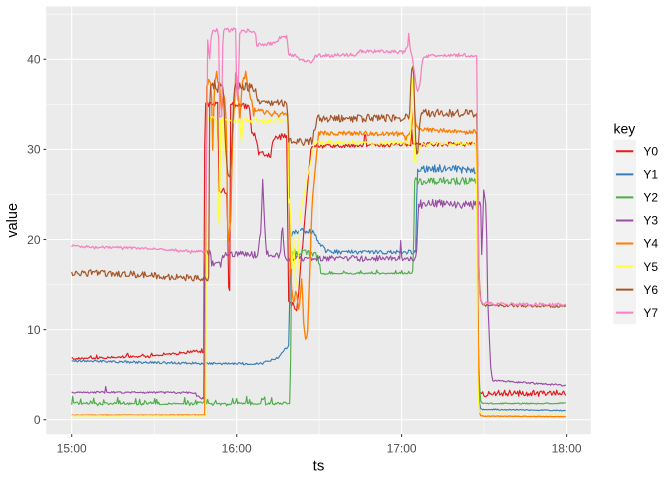 The width and height of the screenshot is (672, 485). I want to click on svg-text: 20, so click(34, 240).